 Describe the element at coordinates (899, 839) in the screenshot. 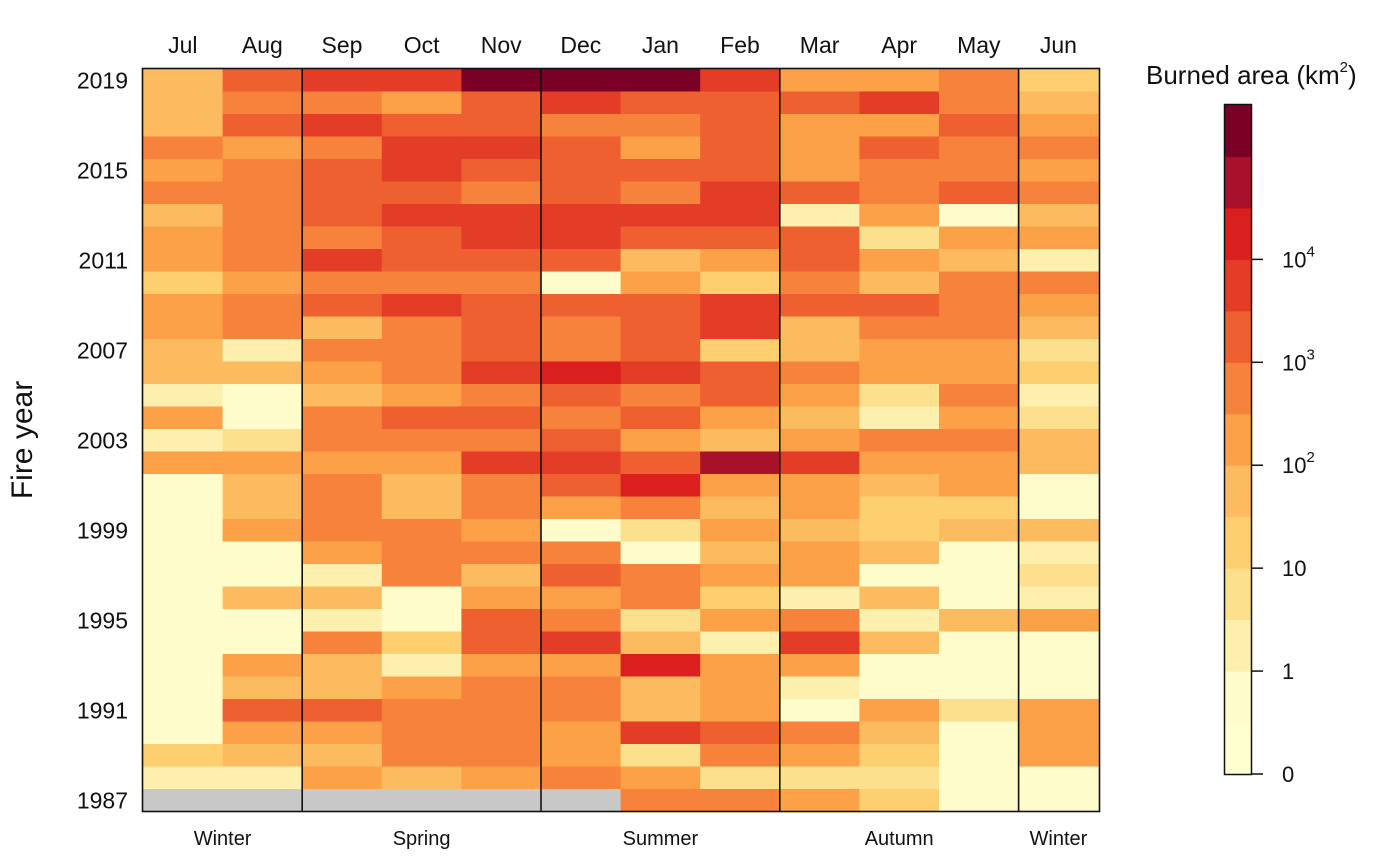

I see `season-label: Autumn` at that location.